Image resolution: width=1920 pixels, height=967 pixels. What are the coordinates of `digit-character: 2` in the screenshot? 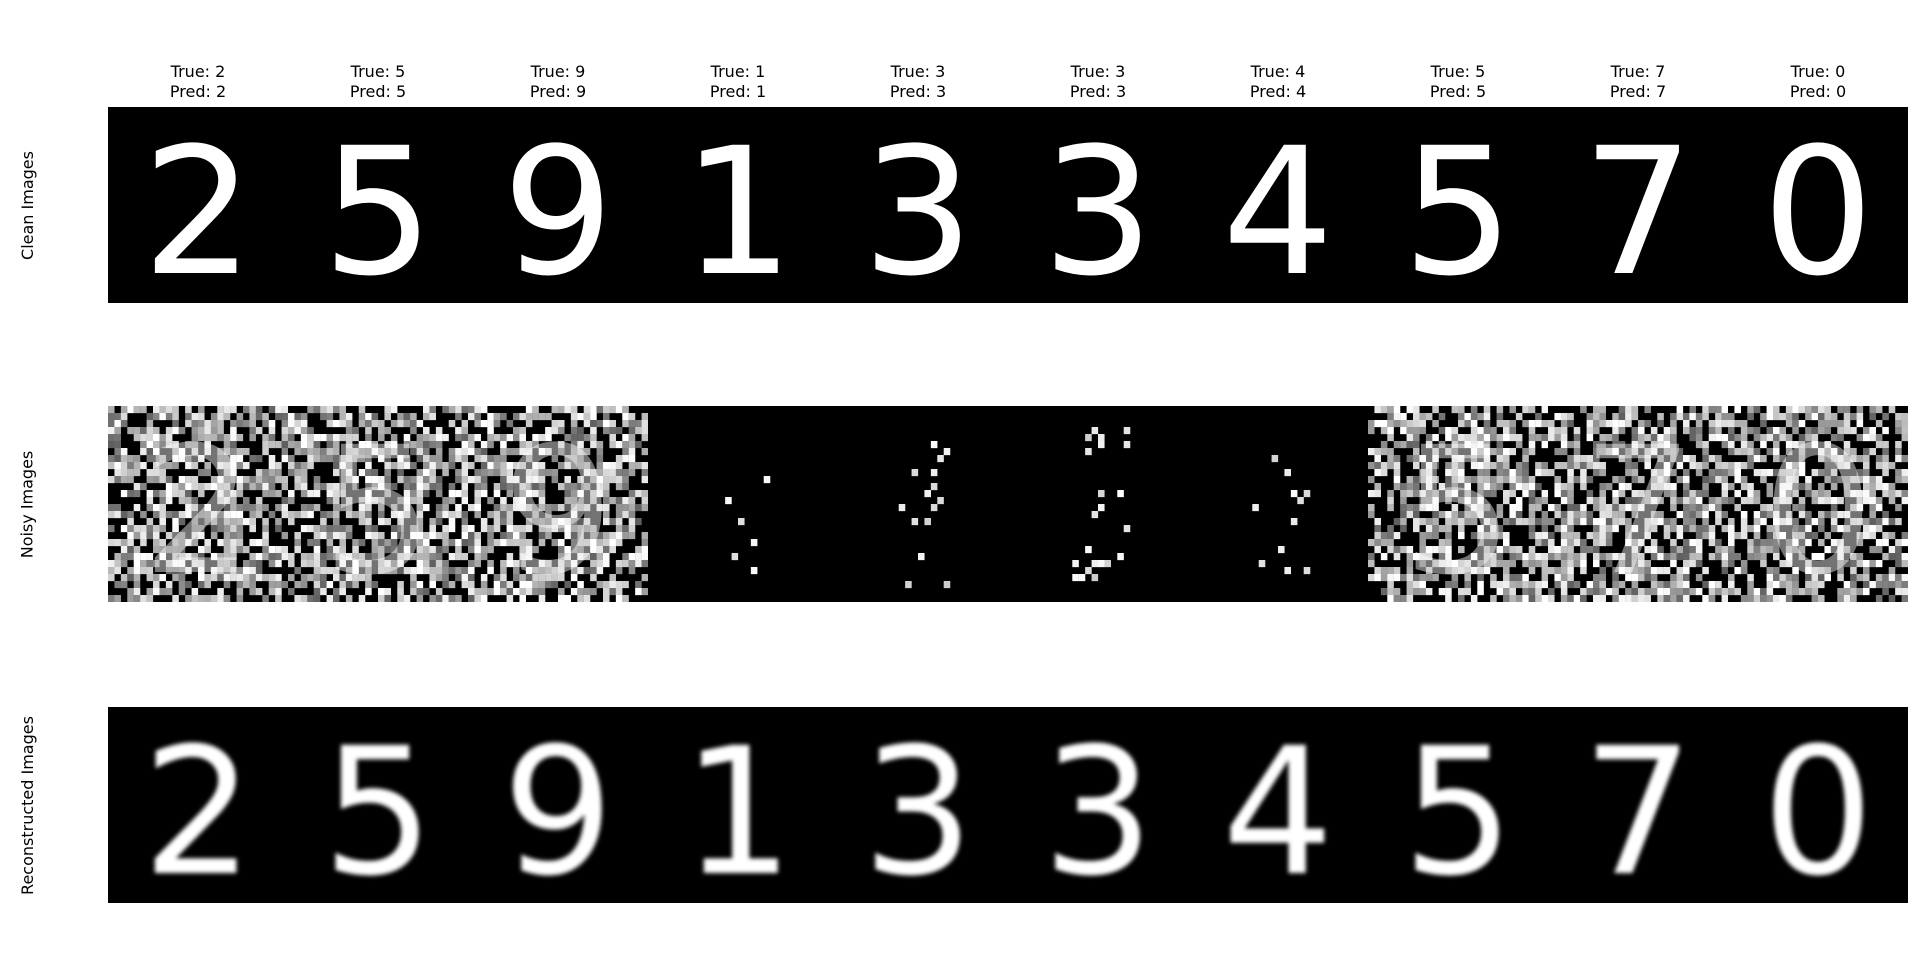 It's located at (198, 505).